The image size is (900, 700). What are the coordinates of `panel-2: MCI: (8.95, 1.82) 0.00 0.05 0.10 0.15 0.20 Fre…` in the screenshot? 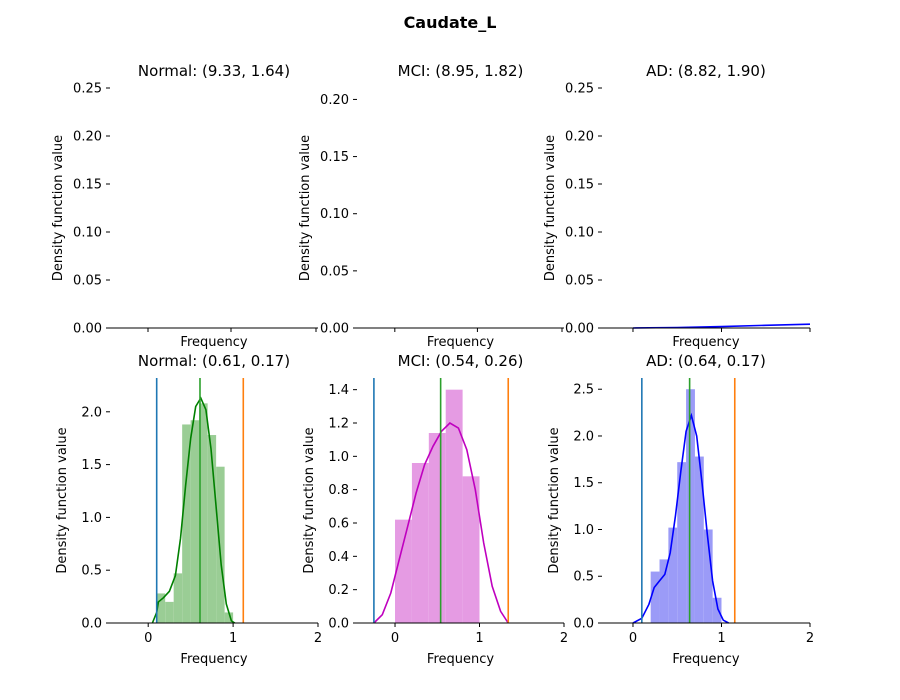 It's located at (431, 206).